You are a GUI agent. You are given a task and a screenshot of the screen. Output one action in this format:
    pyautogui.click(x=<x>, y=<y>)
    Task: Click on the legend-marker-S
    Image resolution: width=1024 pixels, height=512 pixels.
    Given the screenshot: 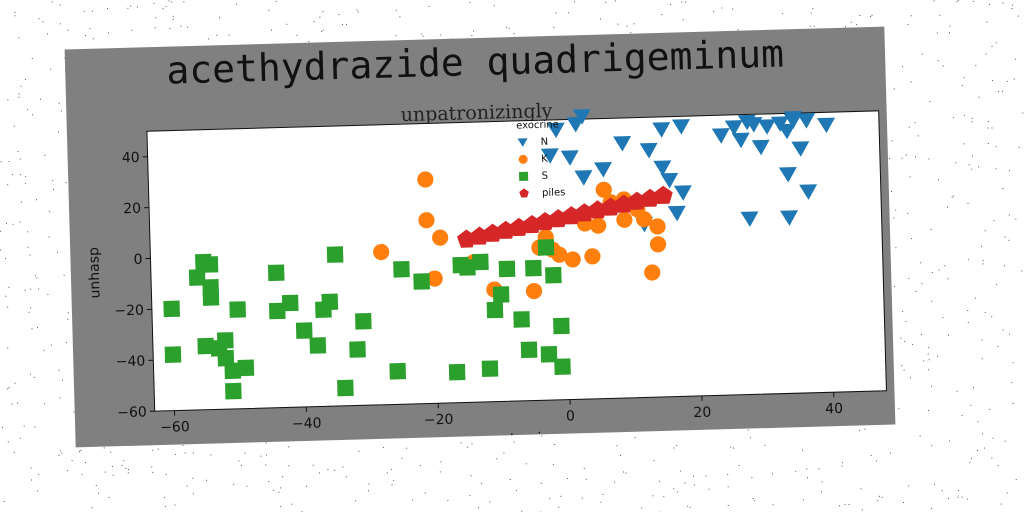 What is the action you would take?
    pyautogui.click(x=523, y=176)
    